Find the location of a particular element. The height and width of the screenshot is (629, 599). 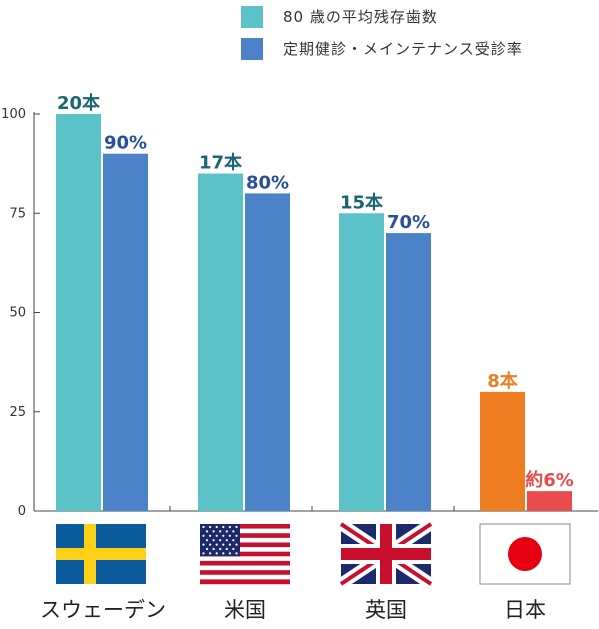

category-label-2: 米国 is located at coordinates (245, 610).